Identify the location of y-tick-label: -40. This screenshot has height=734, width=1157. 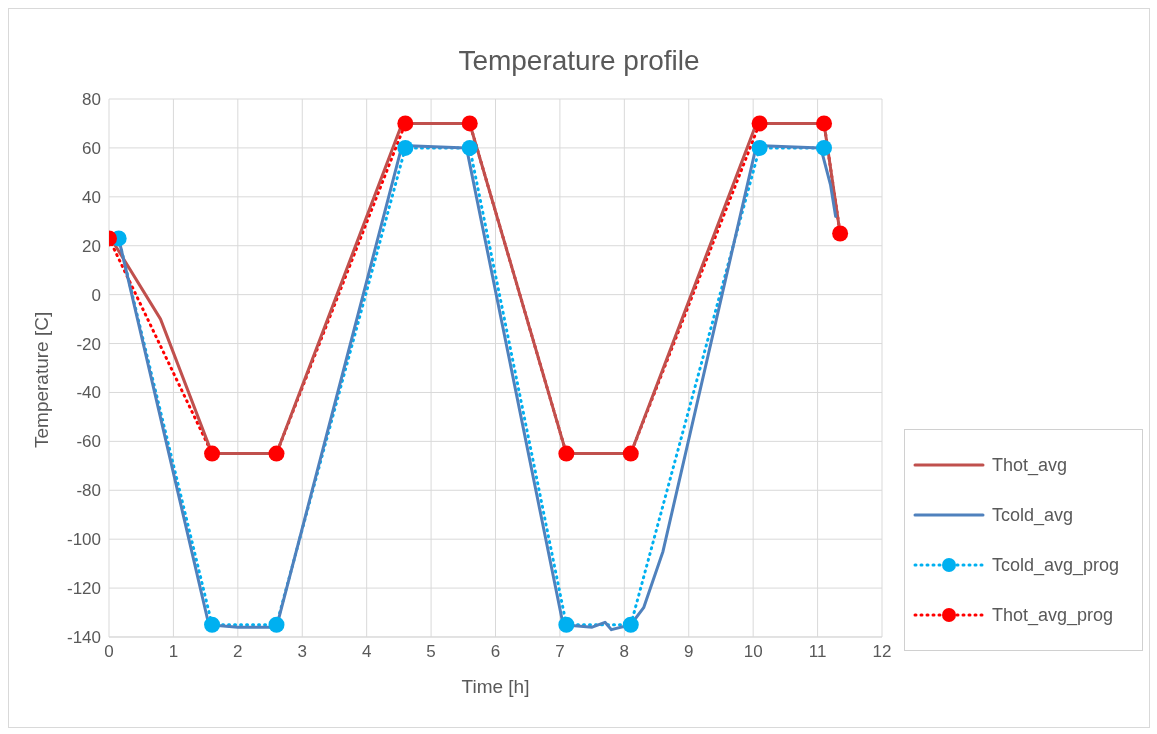
(88, 393).